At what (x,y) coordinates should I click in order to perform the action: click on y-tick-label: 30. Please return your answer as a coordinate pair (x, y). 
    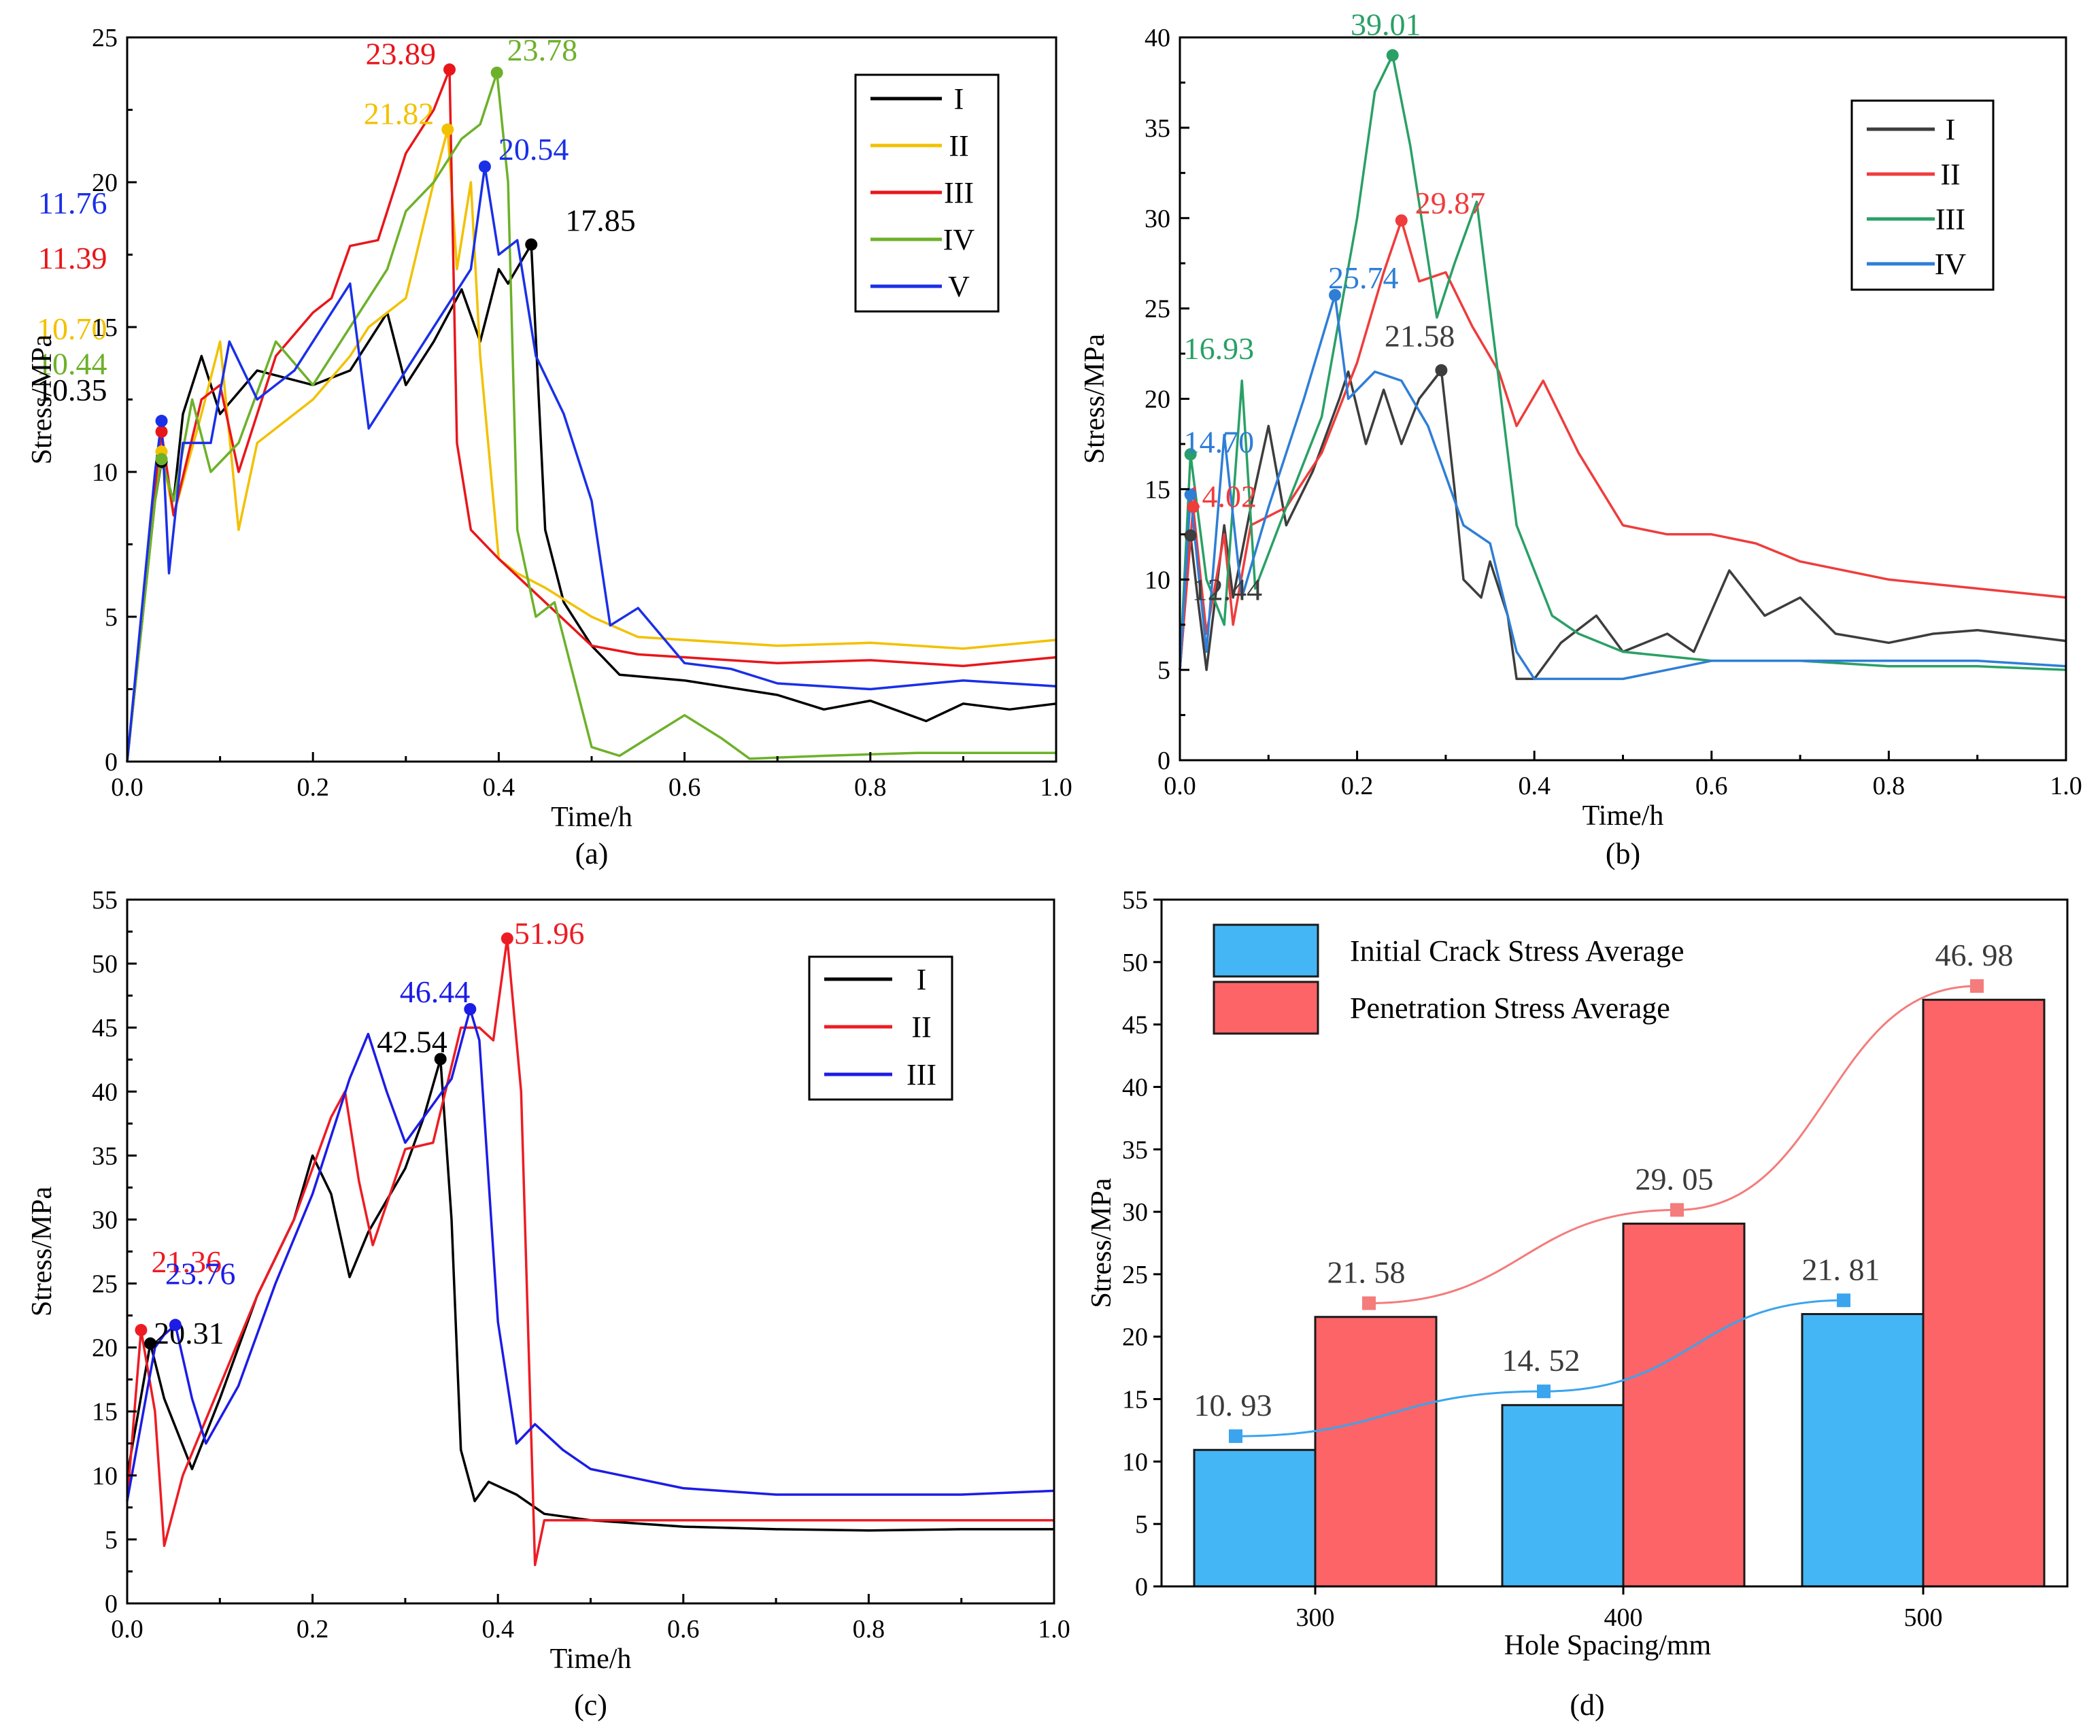
    Looking at the image, I should click on (1157, 219).